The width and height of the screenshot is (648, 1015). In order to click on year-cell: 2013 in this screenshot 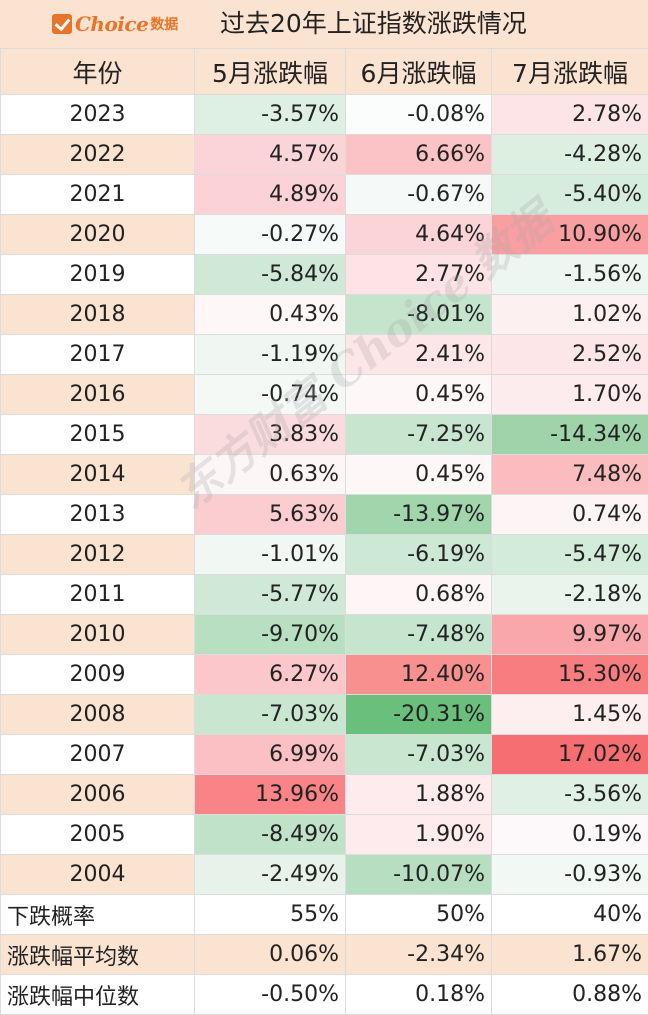, I will do `click(97, 514)`.